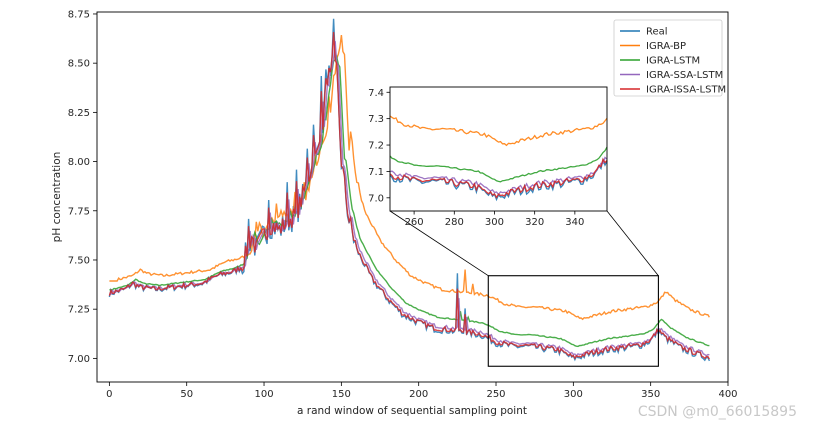  I want to click on x-tick-label: 400, so click(727, 394).